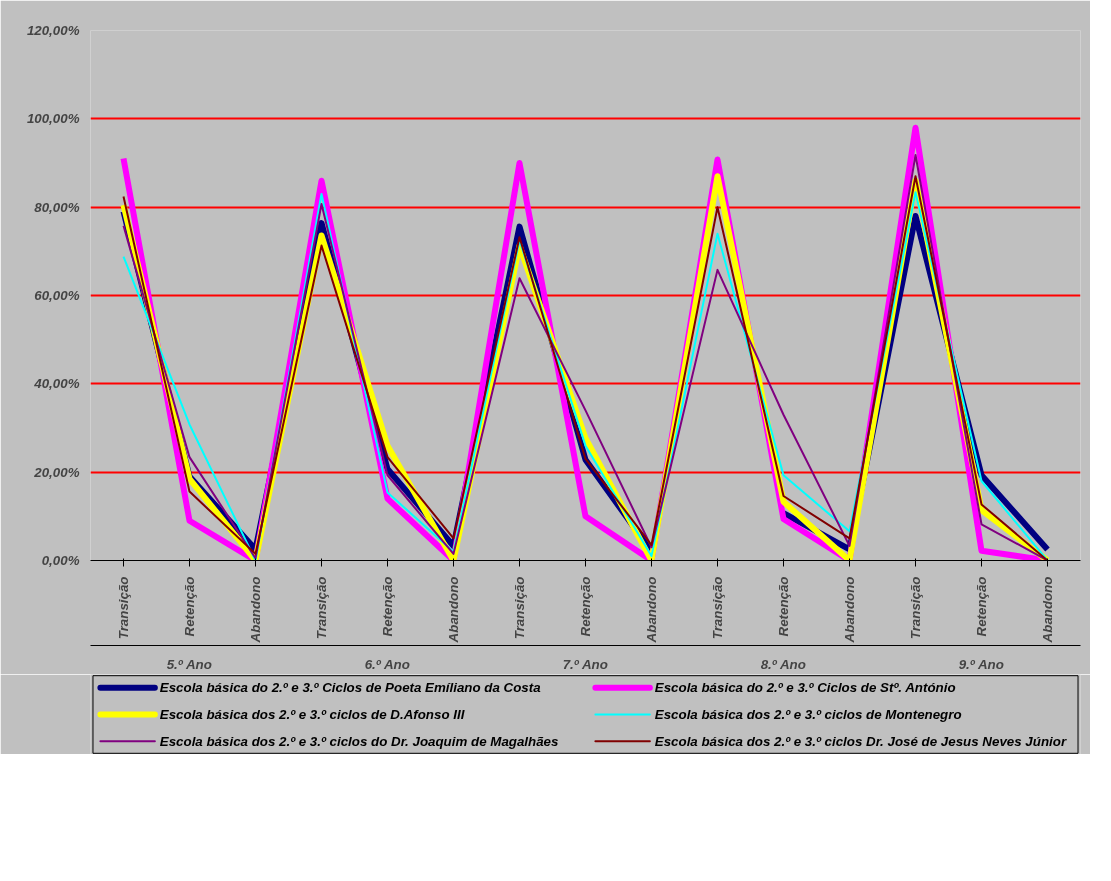 Image resolution: width=1111 pixels, height=881 pixels. I want to click on text: 9.º Ano, so click(981, 664).